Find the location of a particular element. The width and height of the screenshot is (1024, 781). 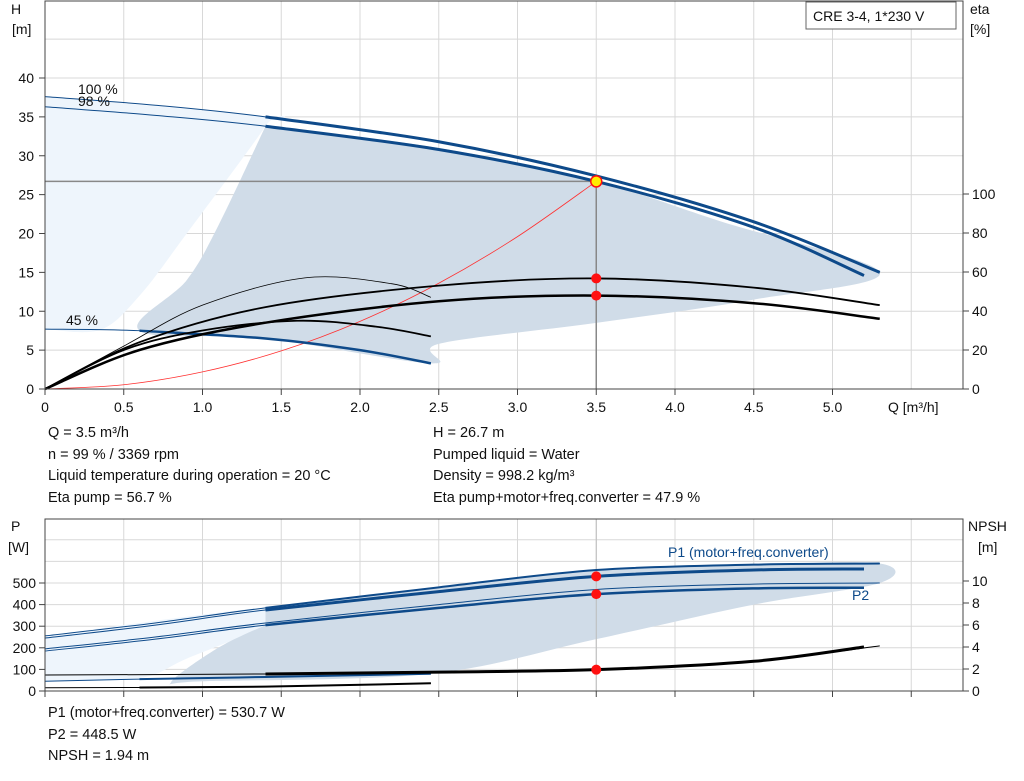

npsh-tick-label: 8 is located at coordinates (976, 603).